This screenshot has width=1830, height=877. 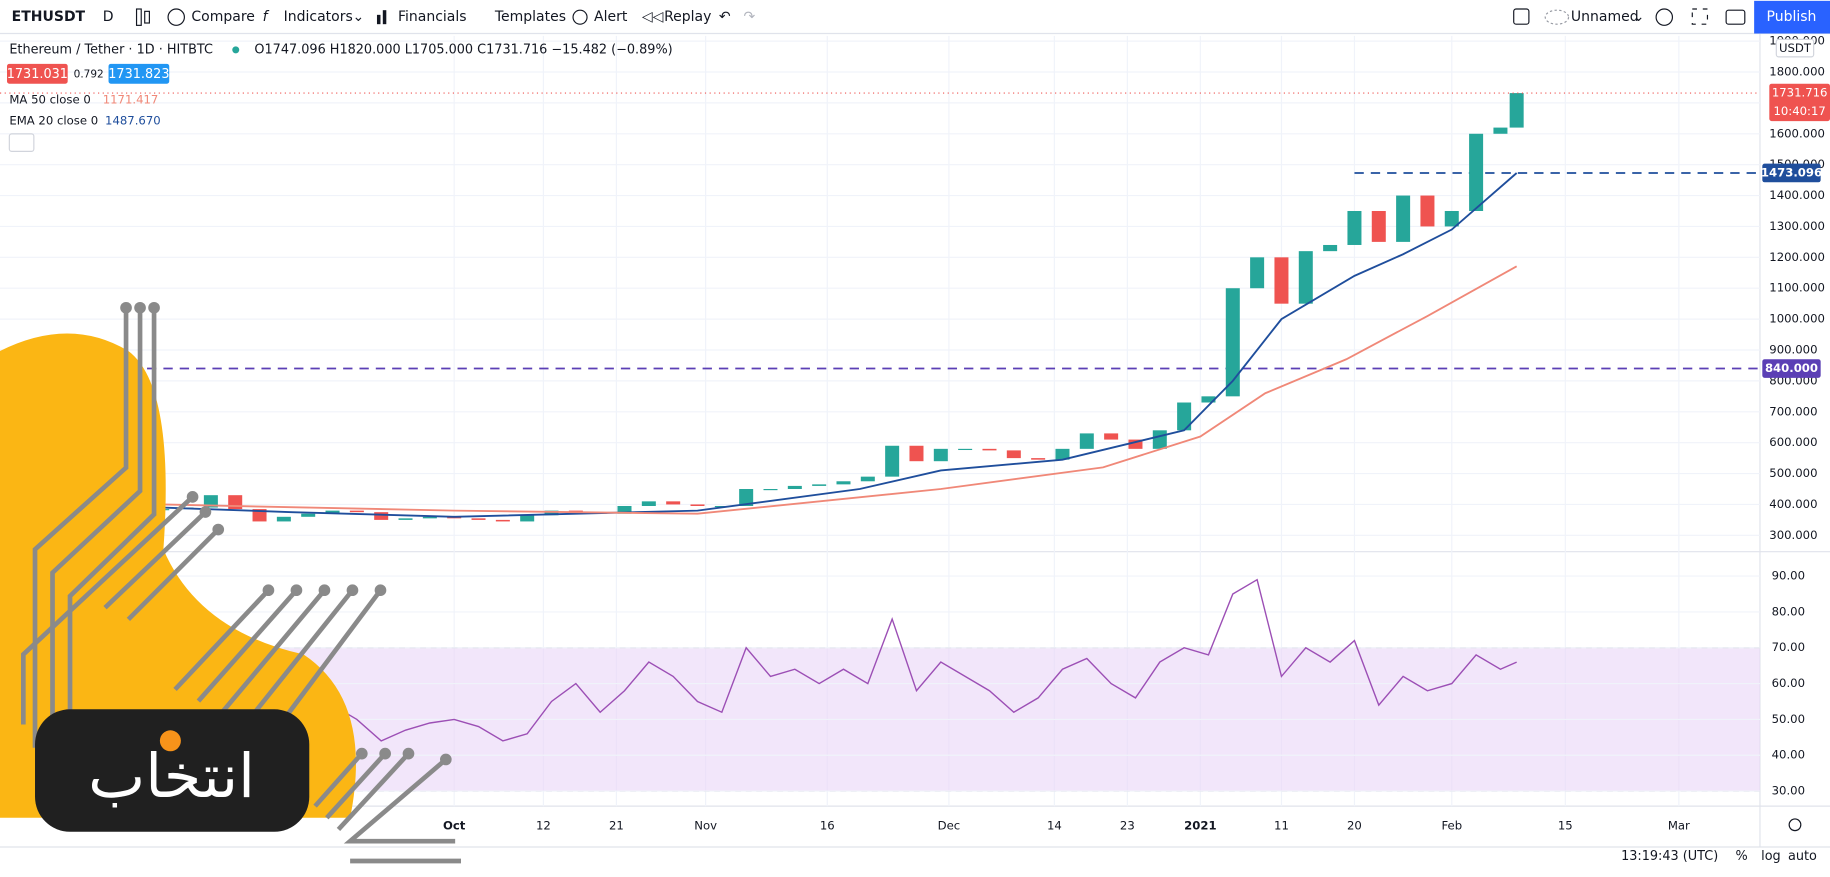 I want to click on financials-button: Financials, so click(x=432, y=17).